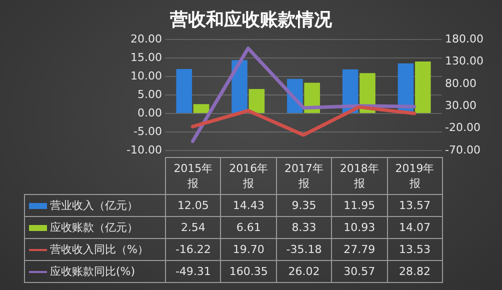 The height and width of the screenshot is (290, 502). I want to click on y-tick-label: -5.00, so click(148, 131).